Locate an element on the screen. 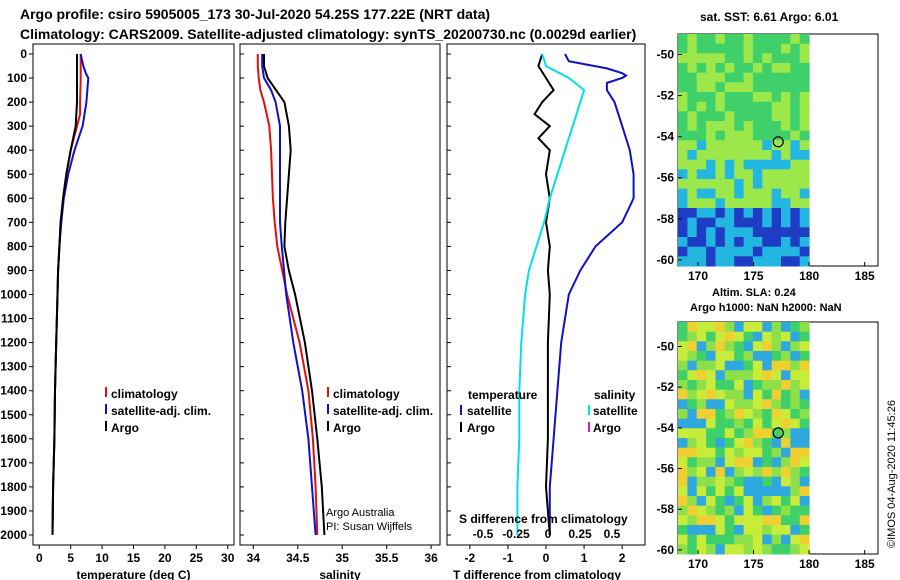 Image resolution: width=900 pixels, height=580 pixels. y-tick-label: 1200 is located at coordinates (13, 343).